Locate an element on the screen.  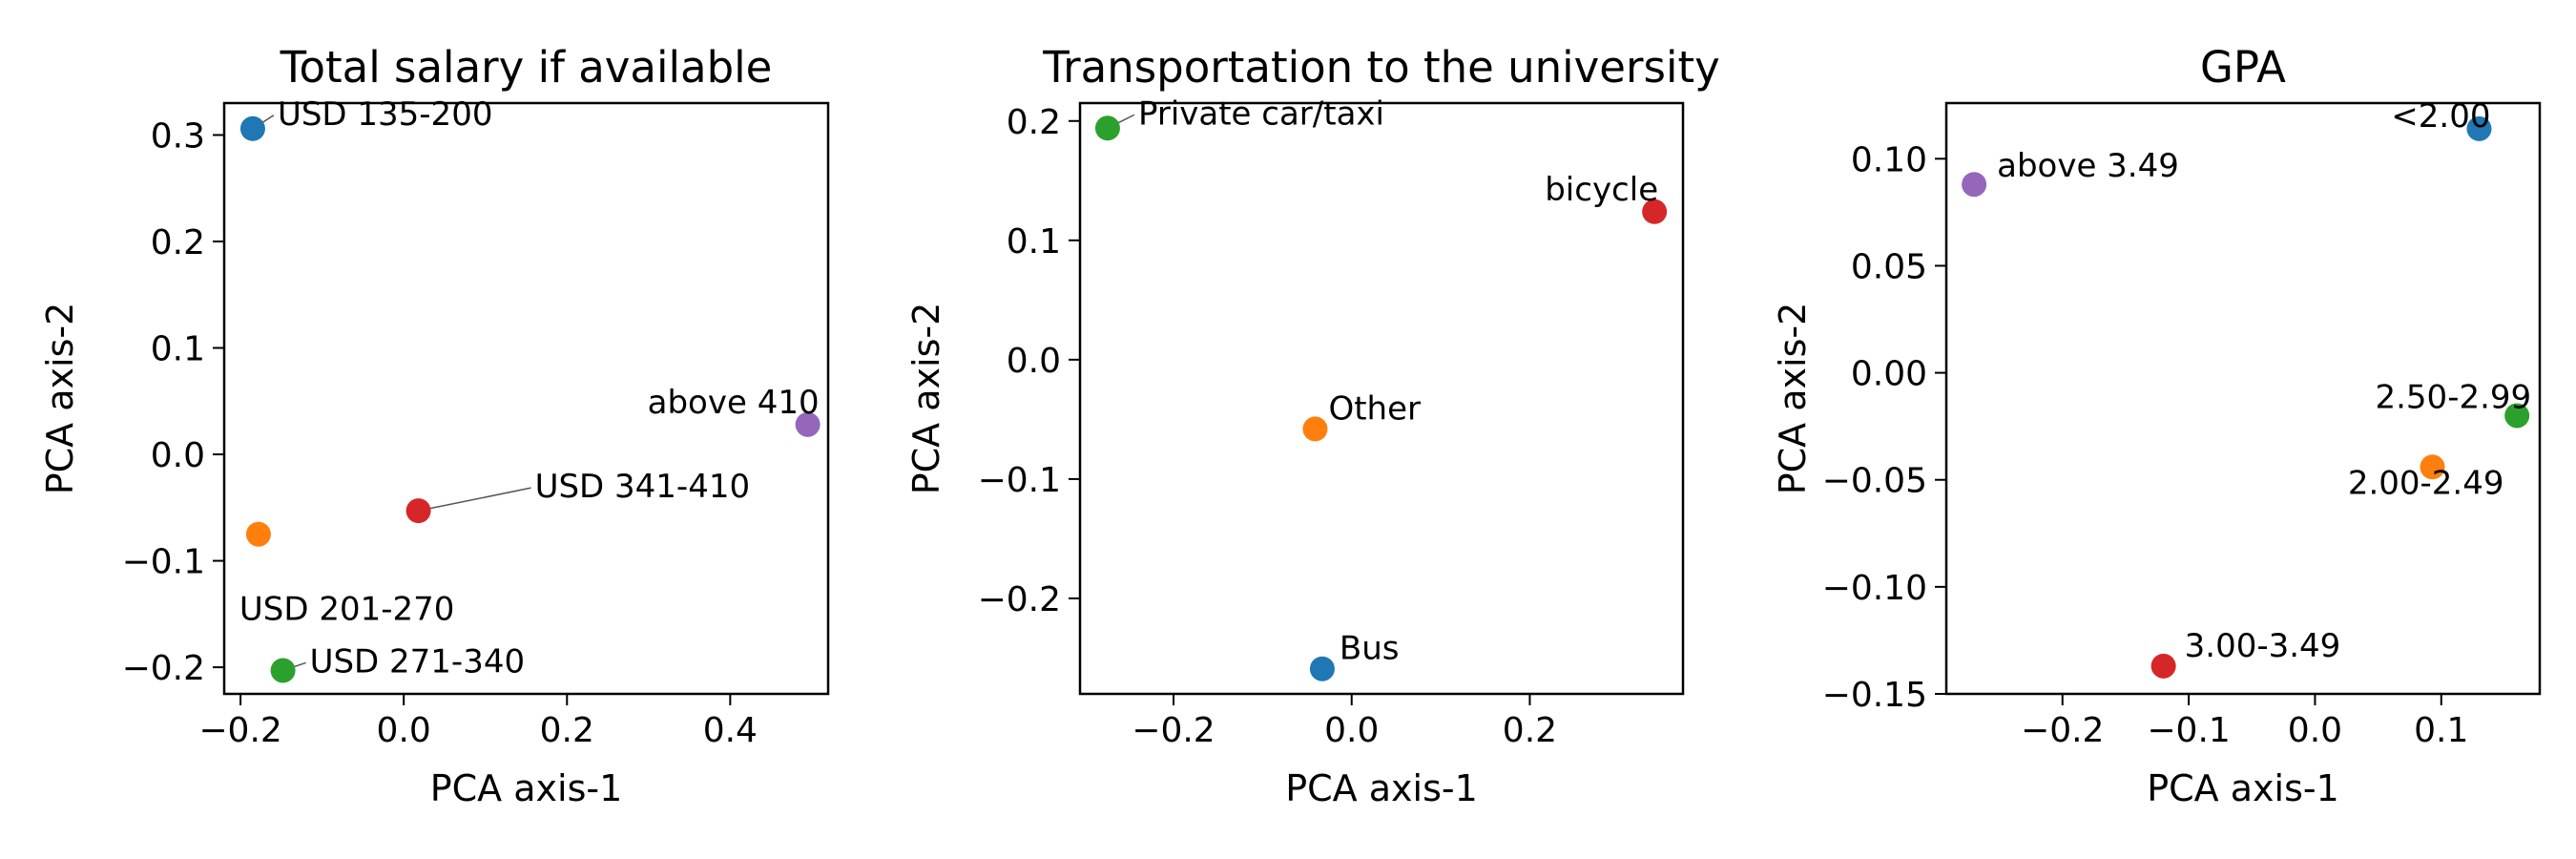
x-tick-label: 0.1 is located at coordinates (2441, 730).